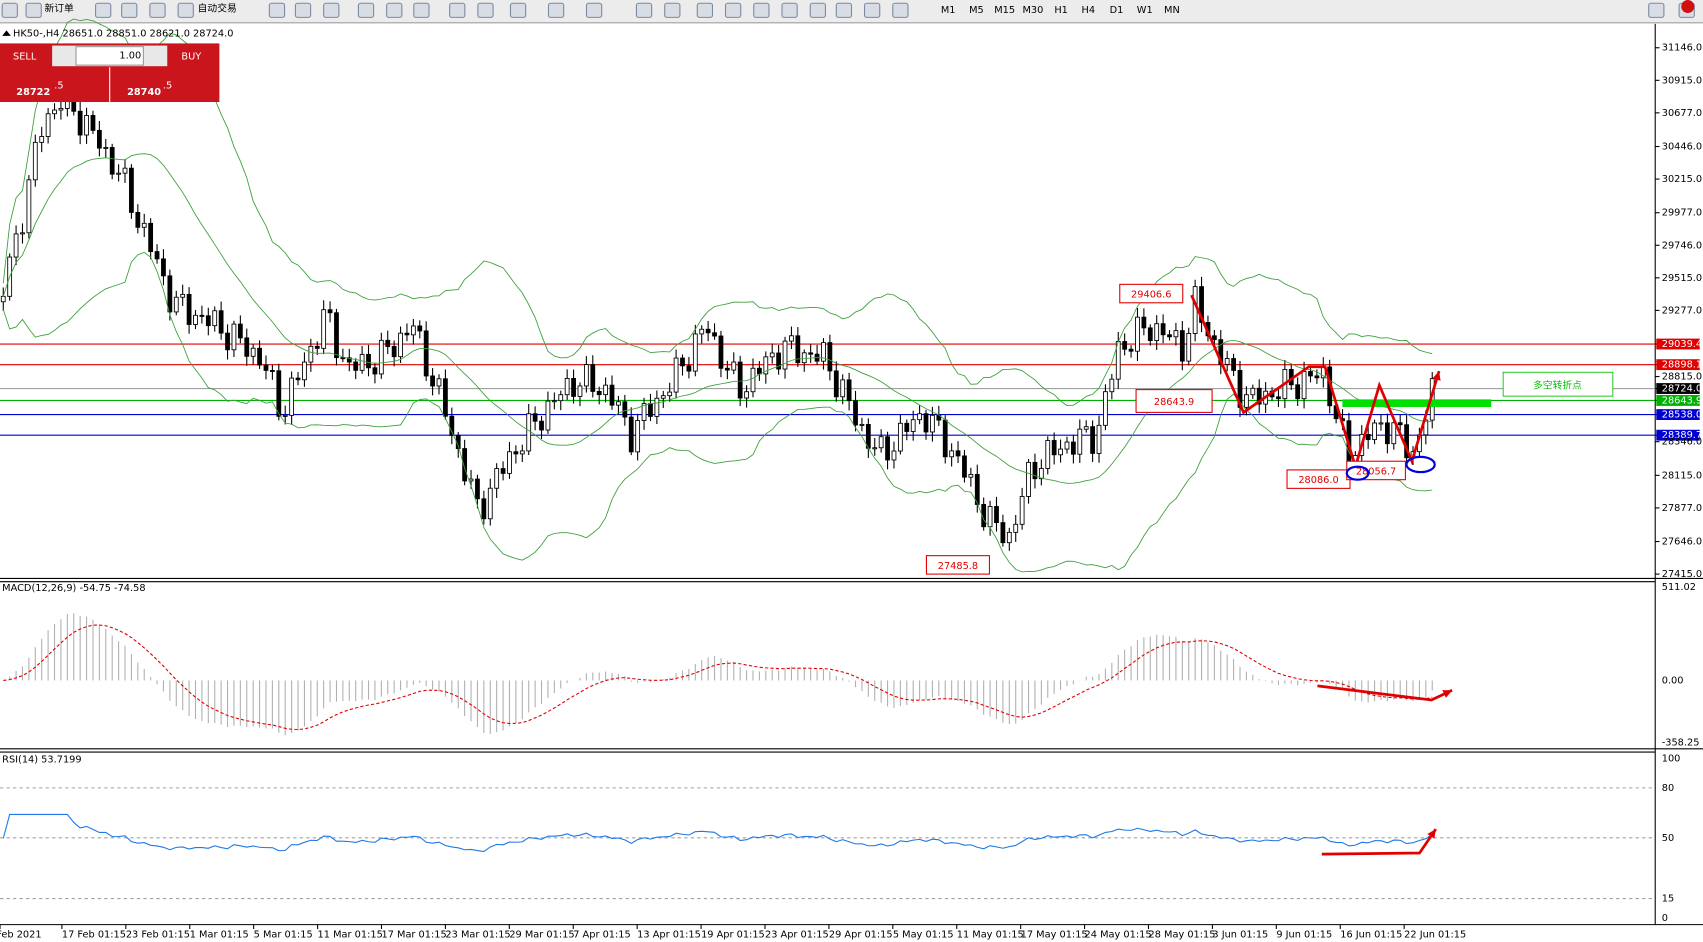 The height and width of the screenshot is (942, 1703). Describe the element at coordinates (191, 56) in the screenshot. I see `buy-button: BUY` at that location.